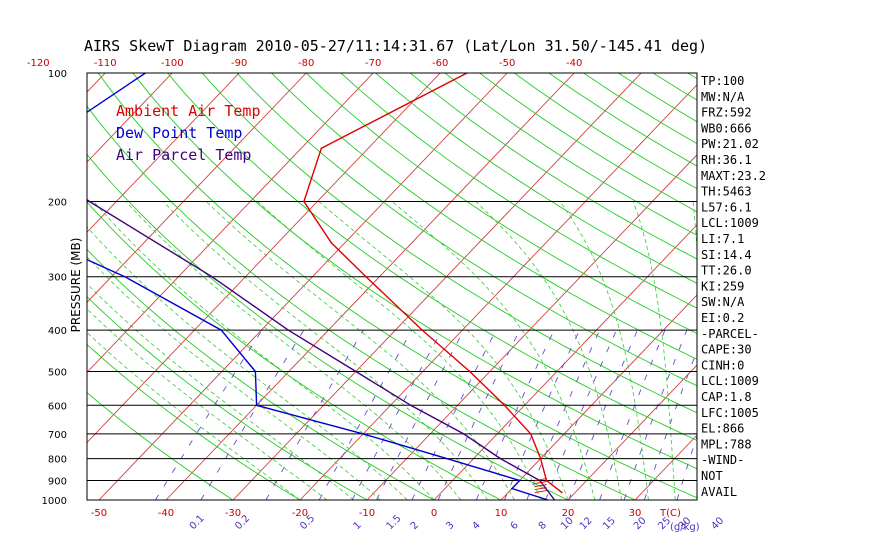 This screenshot has width=870, height=560. I want to click on stats-line: CINH:0, so click(722, 365).